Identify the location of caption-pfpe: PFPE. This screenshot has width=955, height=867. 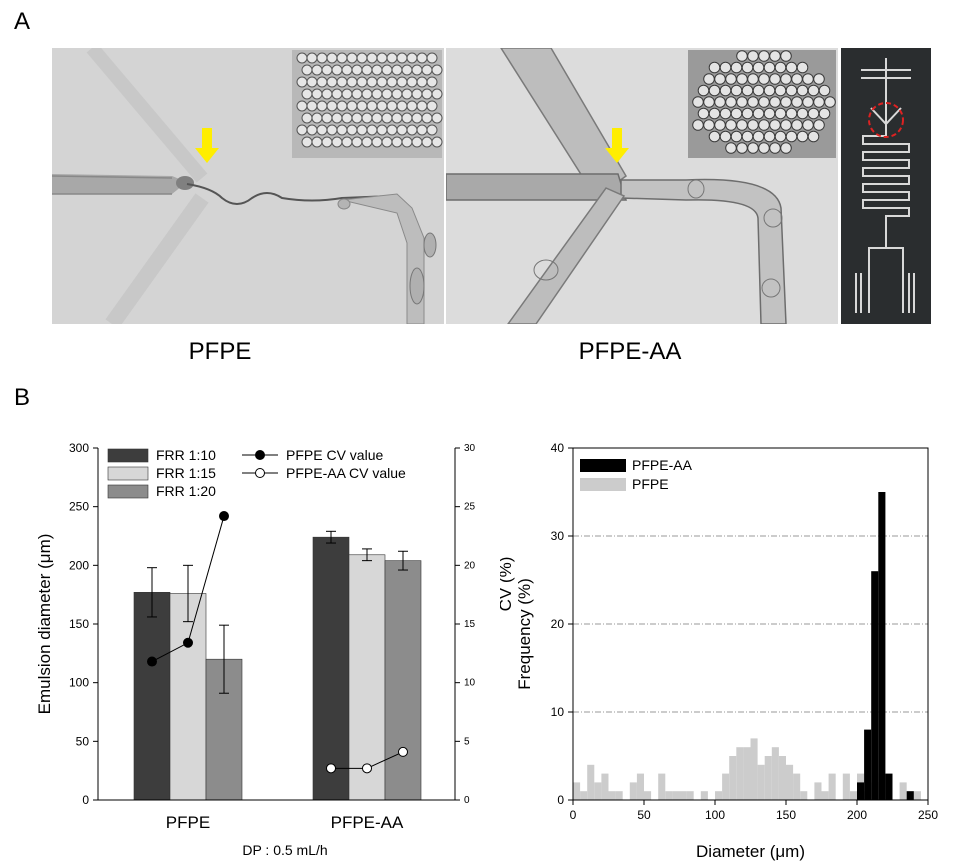
(220, 351).